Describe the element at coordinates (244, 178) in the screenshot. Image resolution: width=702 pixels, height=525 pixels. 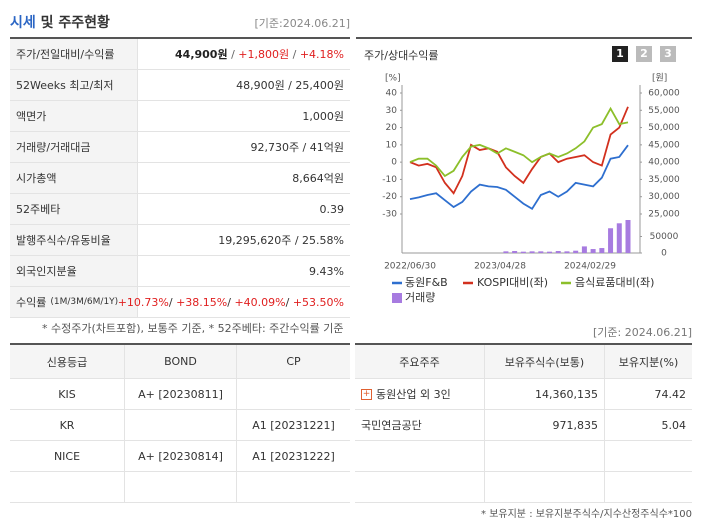
I see `row-value: 8,664억원` at that location.